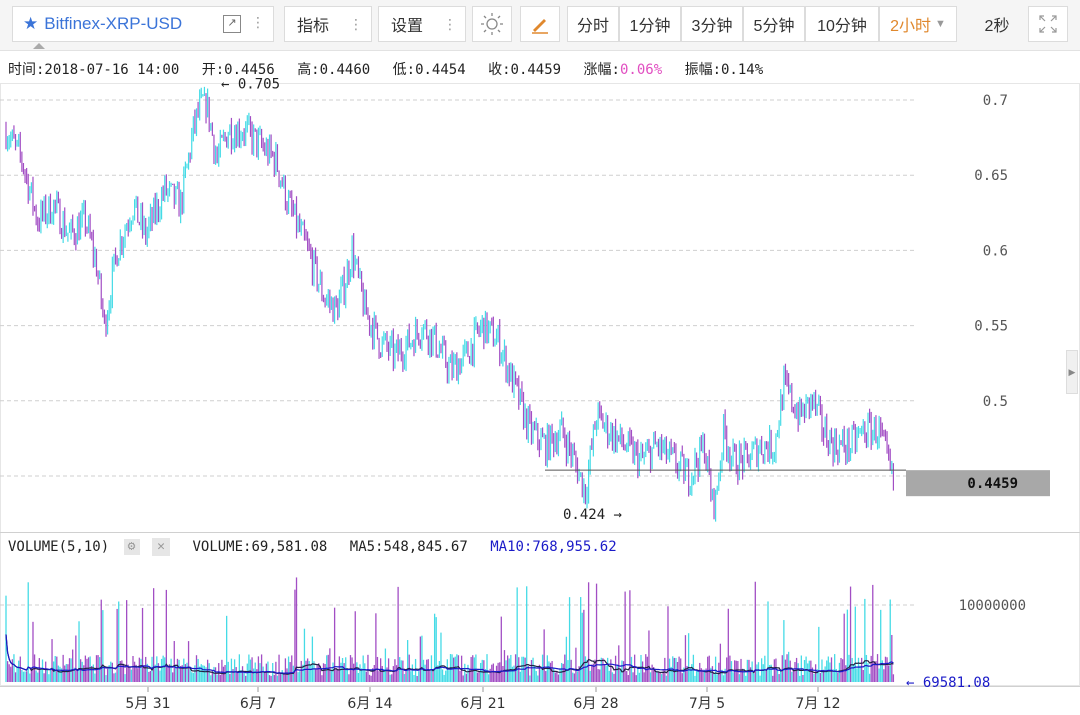  I want to click on indicators-label: 指标, so click(313, 26).